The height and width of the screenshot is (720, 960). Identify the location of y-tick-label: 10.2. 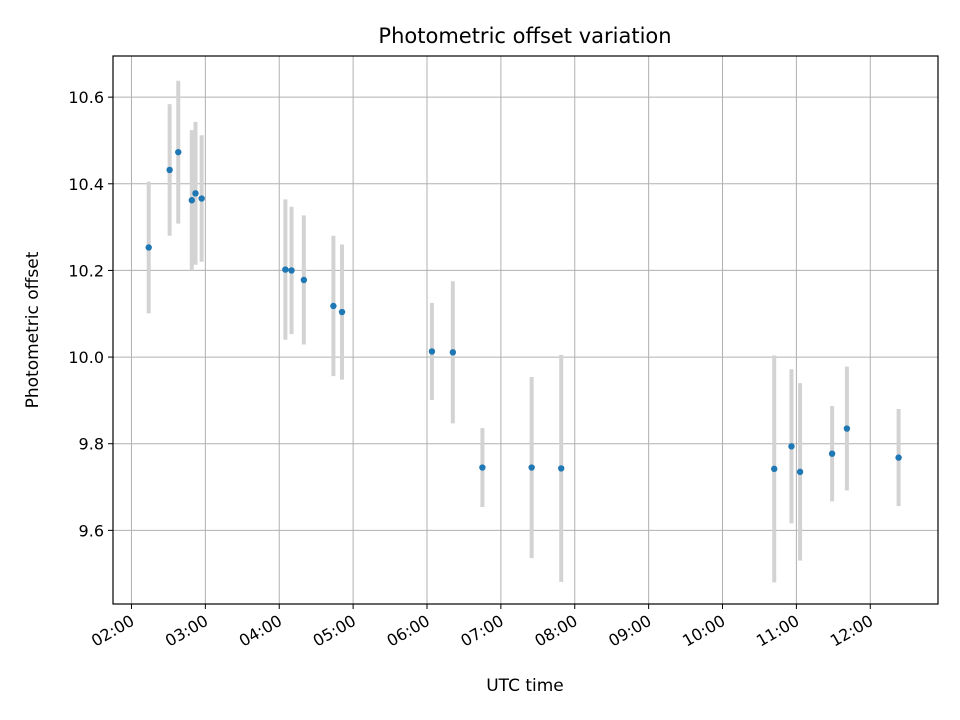
(86, 270).